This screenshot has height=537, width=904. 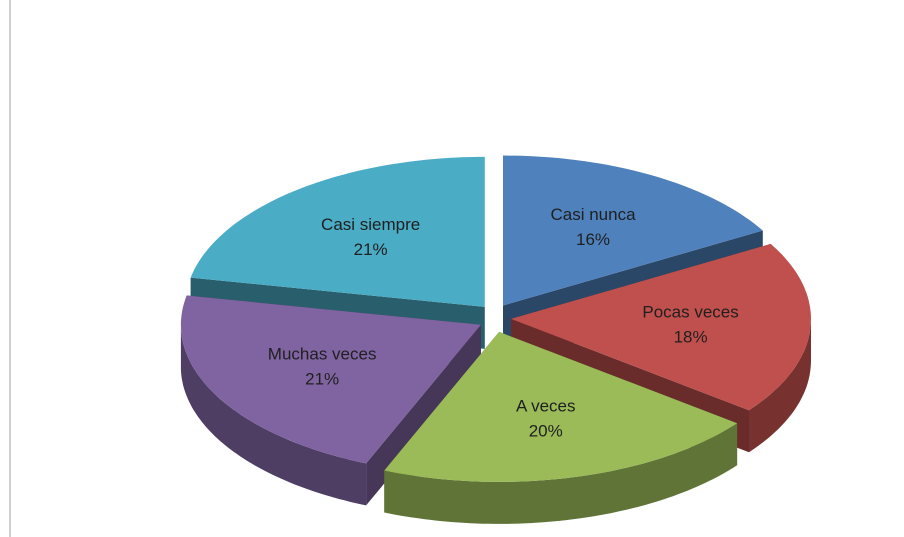 I want to click on slice-label: Pocas veces, so click(x=690, y=311).